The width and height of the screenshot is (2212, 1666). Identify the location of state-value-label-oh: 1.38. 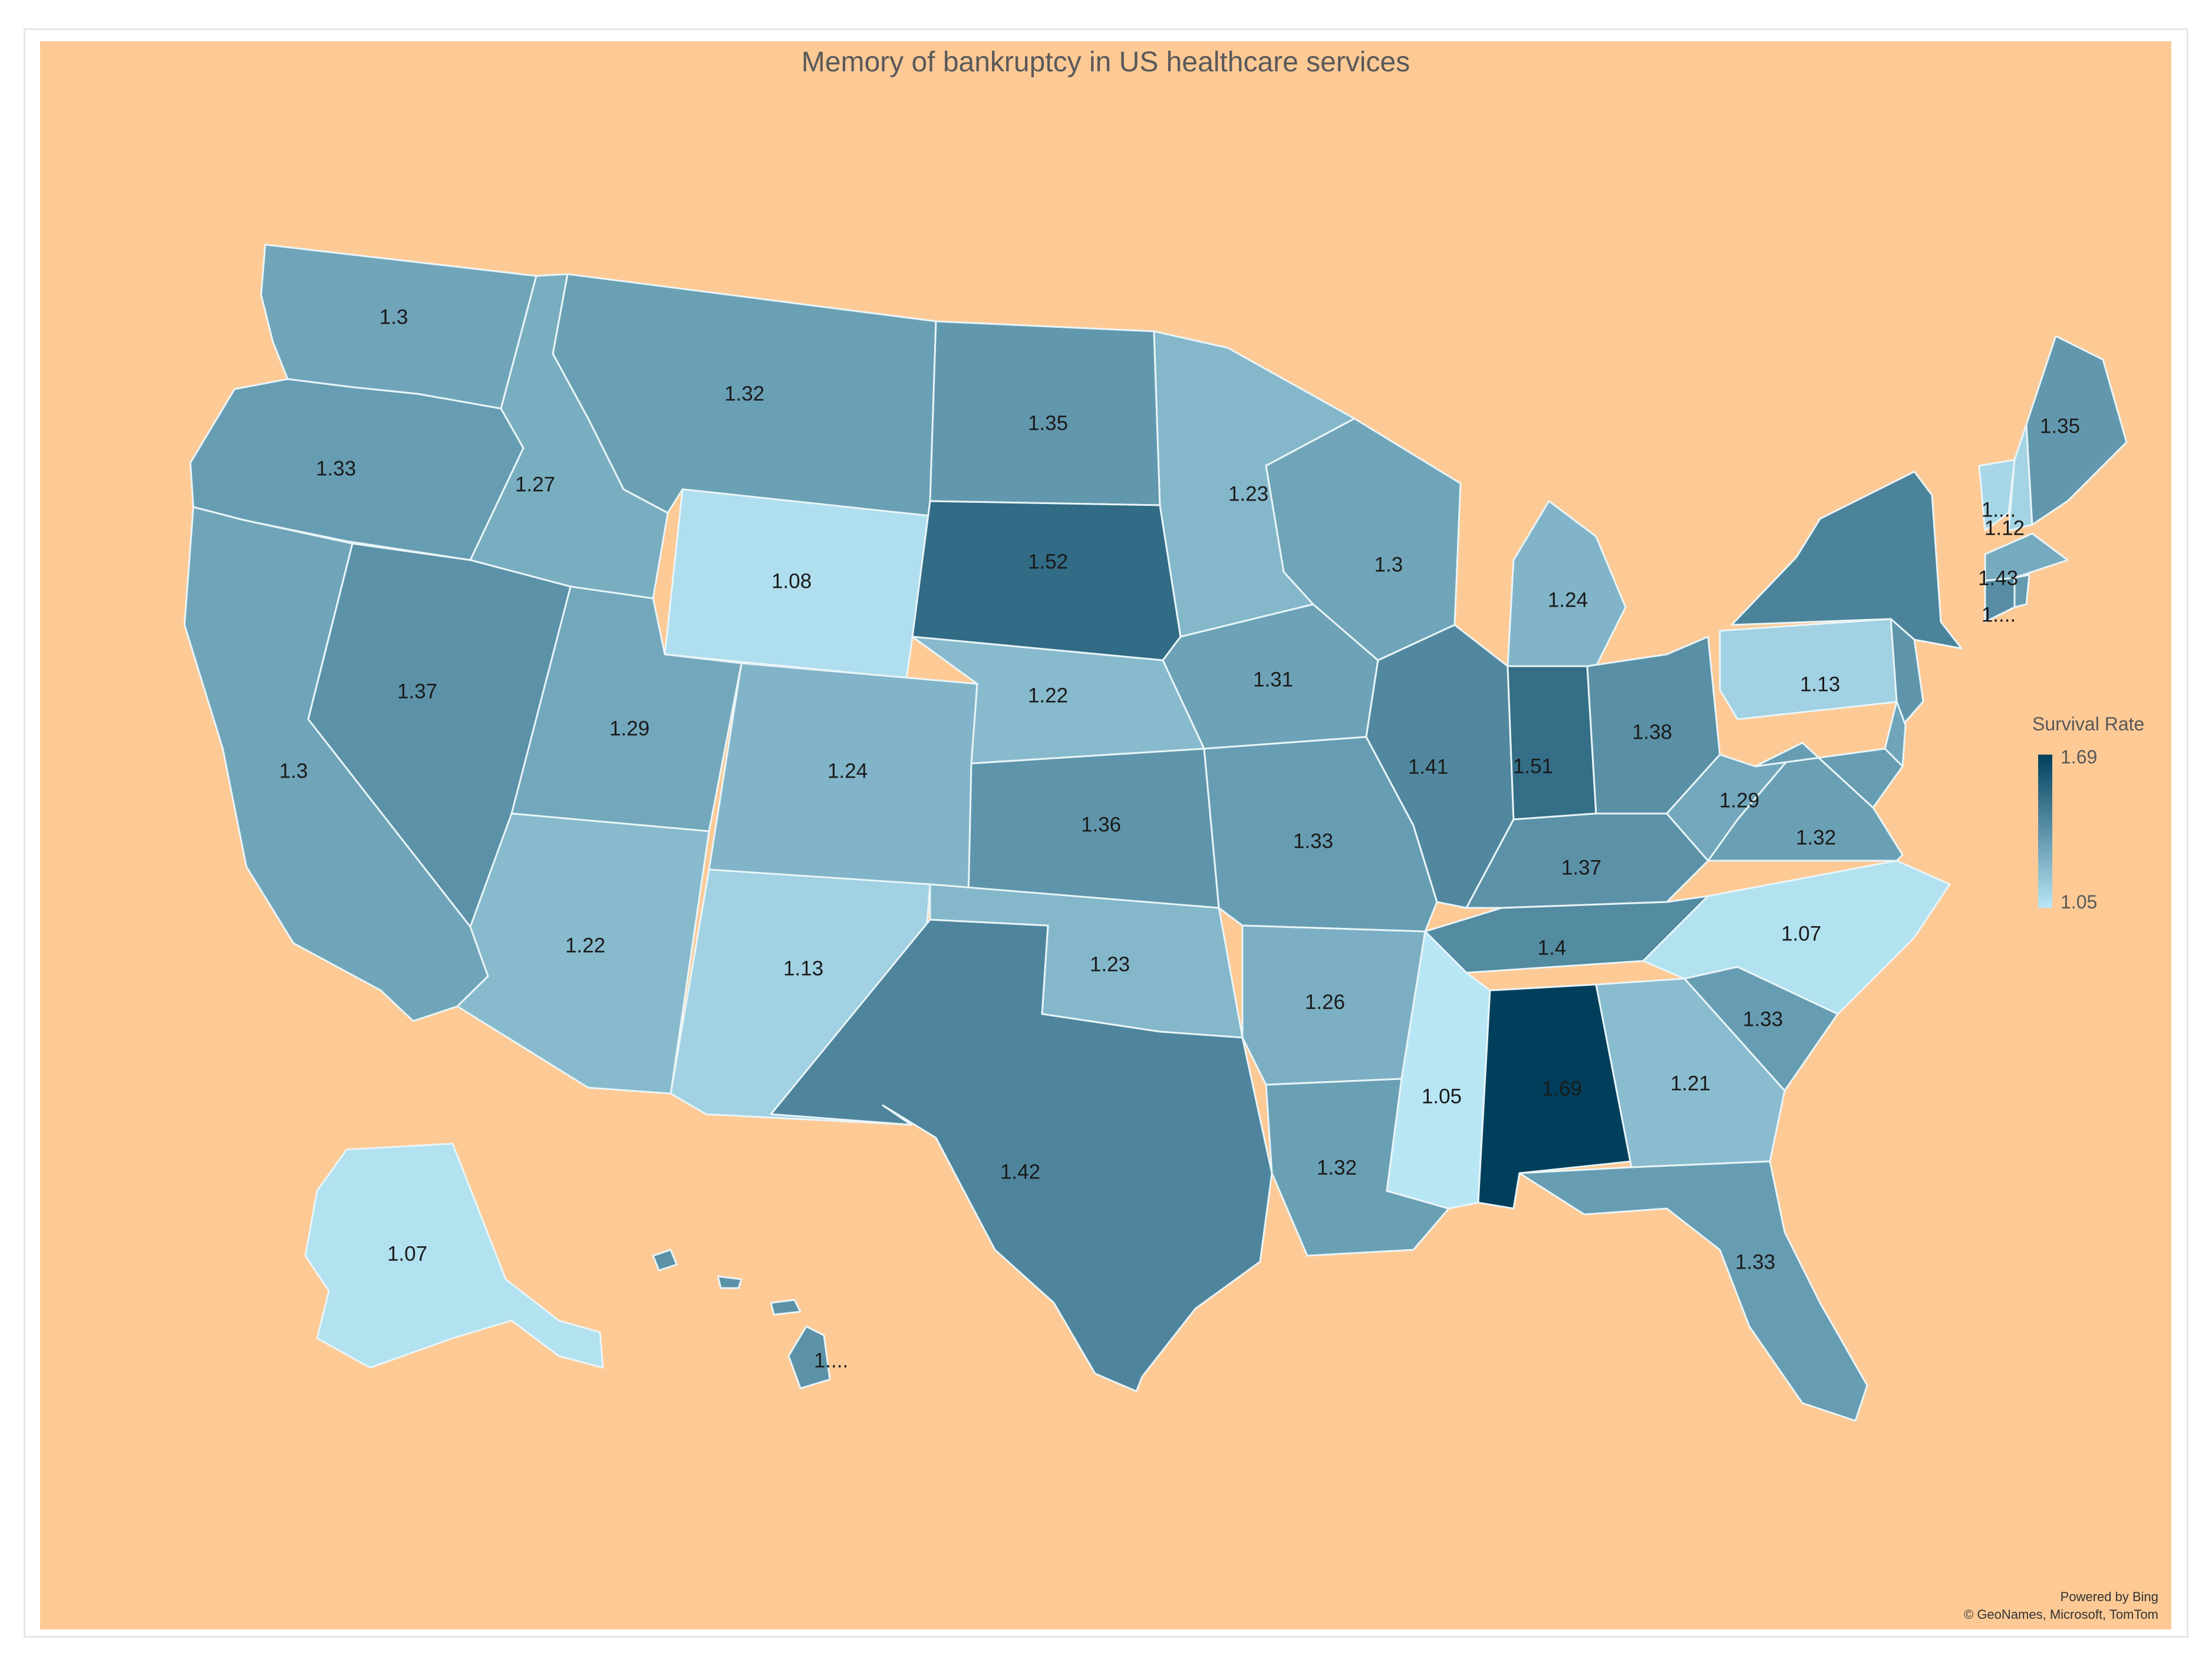
(1652, 731).